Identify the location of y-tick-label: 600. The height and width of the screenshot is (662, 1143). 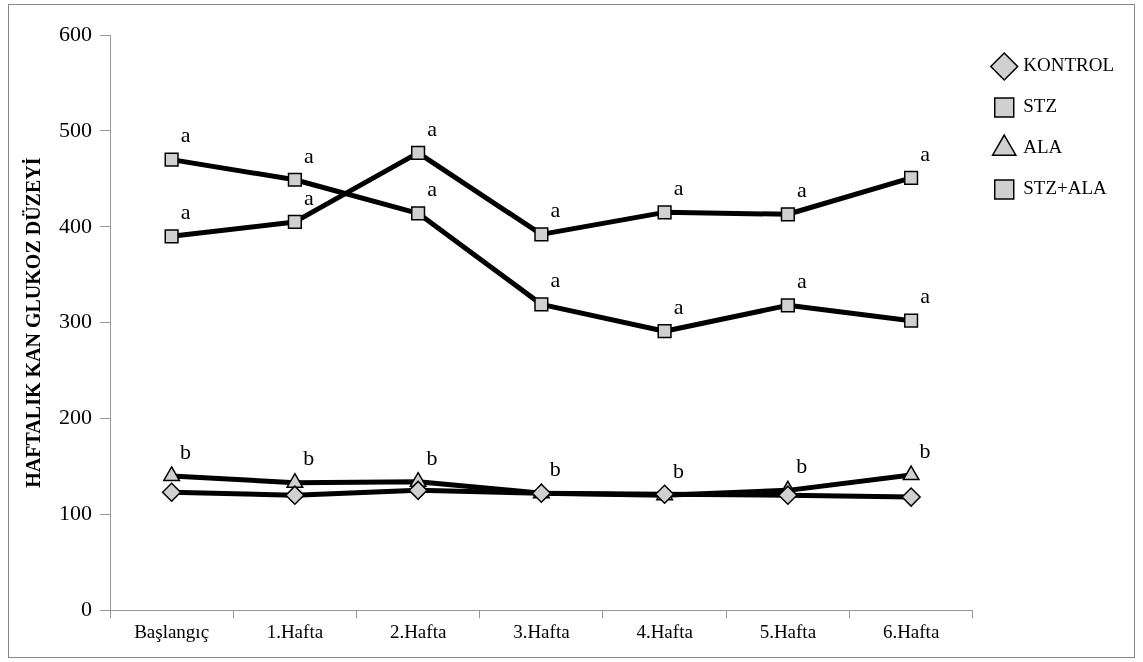
(75, 33).